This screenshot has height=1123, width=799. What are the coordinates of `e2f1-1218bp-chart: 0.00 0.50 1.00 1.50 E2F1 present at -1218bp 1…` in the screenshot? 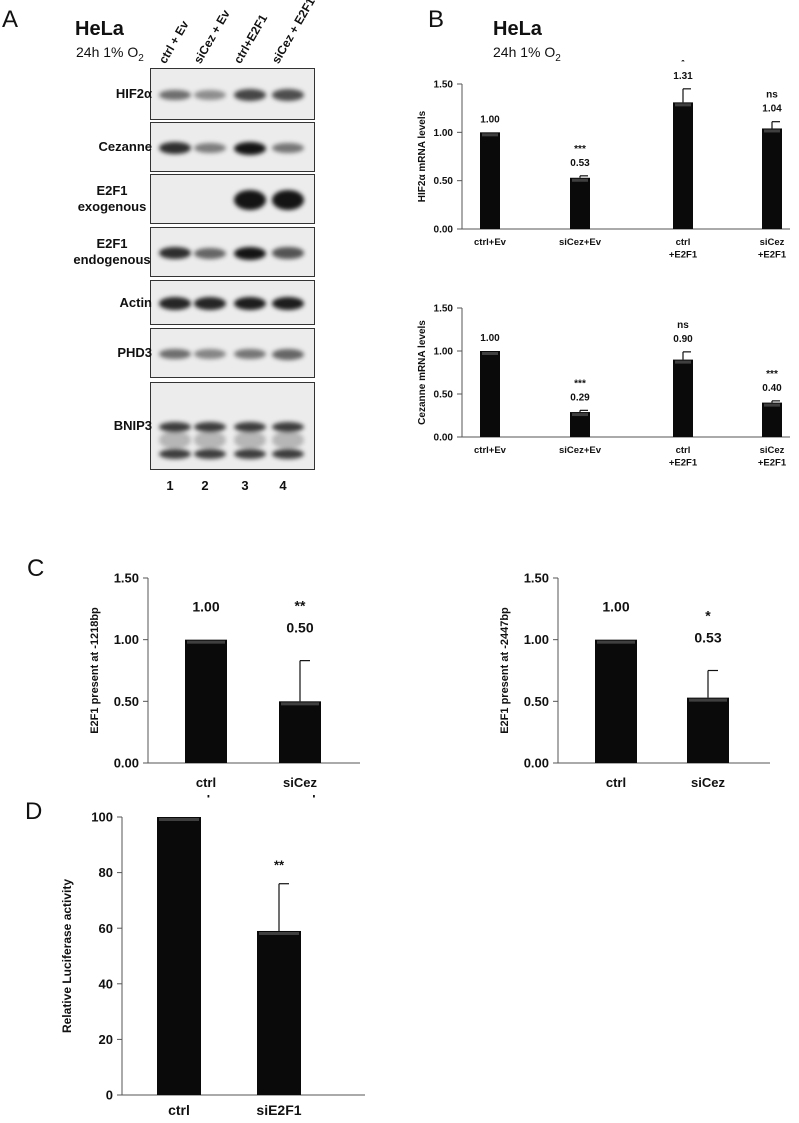 It's located at (224, 680).